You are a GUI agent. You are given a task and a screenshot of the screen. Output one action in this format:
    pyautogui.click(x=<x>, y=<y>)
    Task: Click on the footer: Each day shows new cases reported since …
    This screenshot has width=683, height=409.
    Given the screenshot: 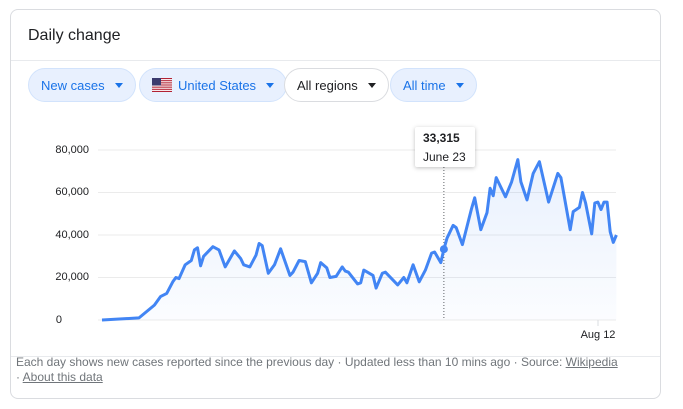 What is the action you would take?
    pyautogui.click(x=326, y=370)
    